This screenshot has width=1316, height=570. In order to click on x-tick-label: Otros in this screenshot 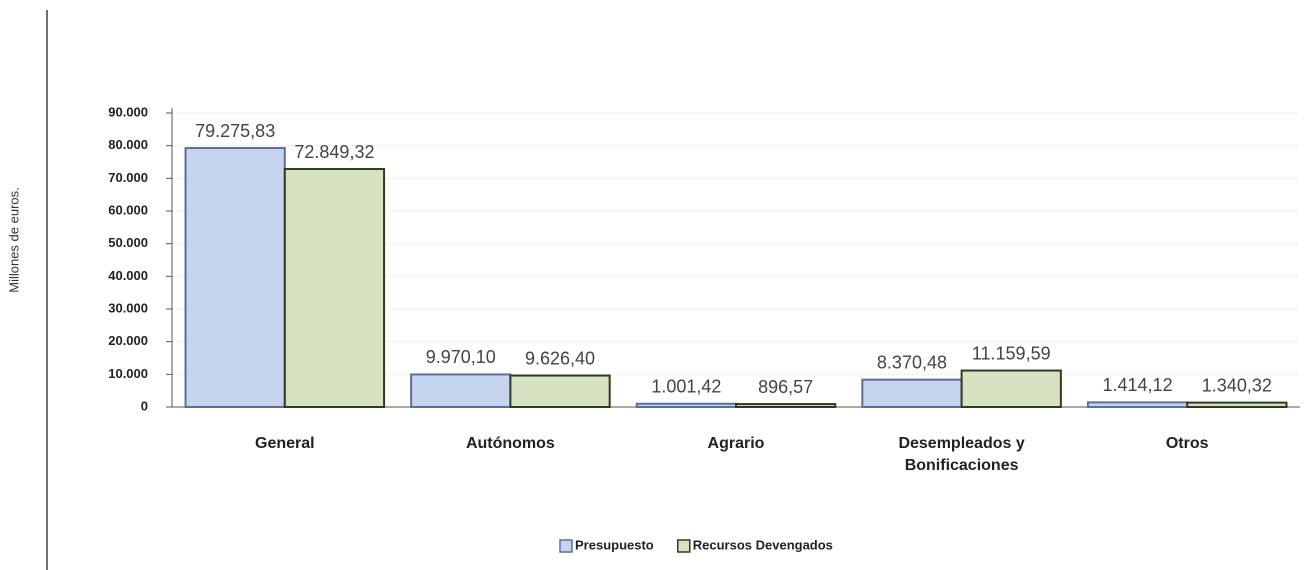, I will do `click(1187, 443)`.